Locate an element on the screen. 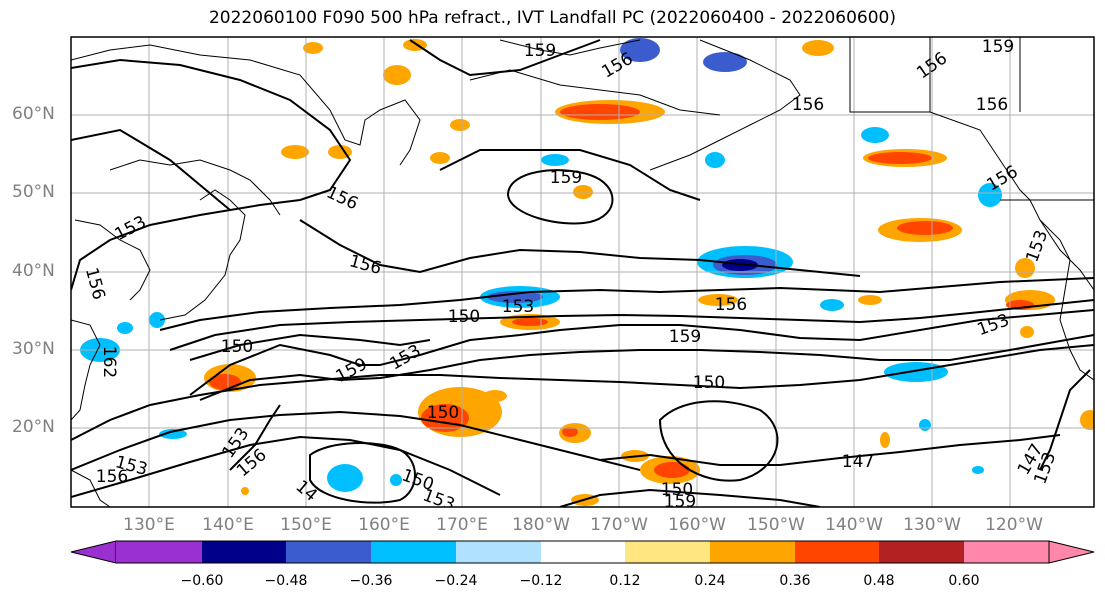 Image resolution: width=1105 pixels, height=601 pixels. colorbar-min-extend is located at coordinates (93, 552).